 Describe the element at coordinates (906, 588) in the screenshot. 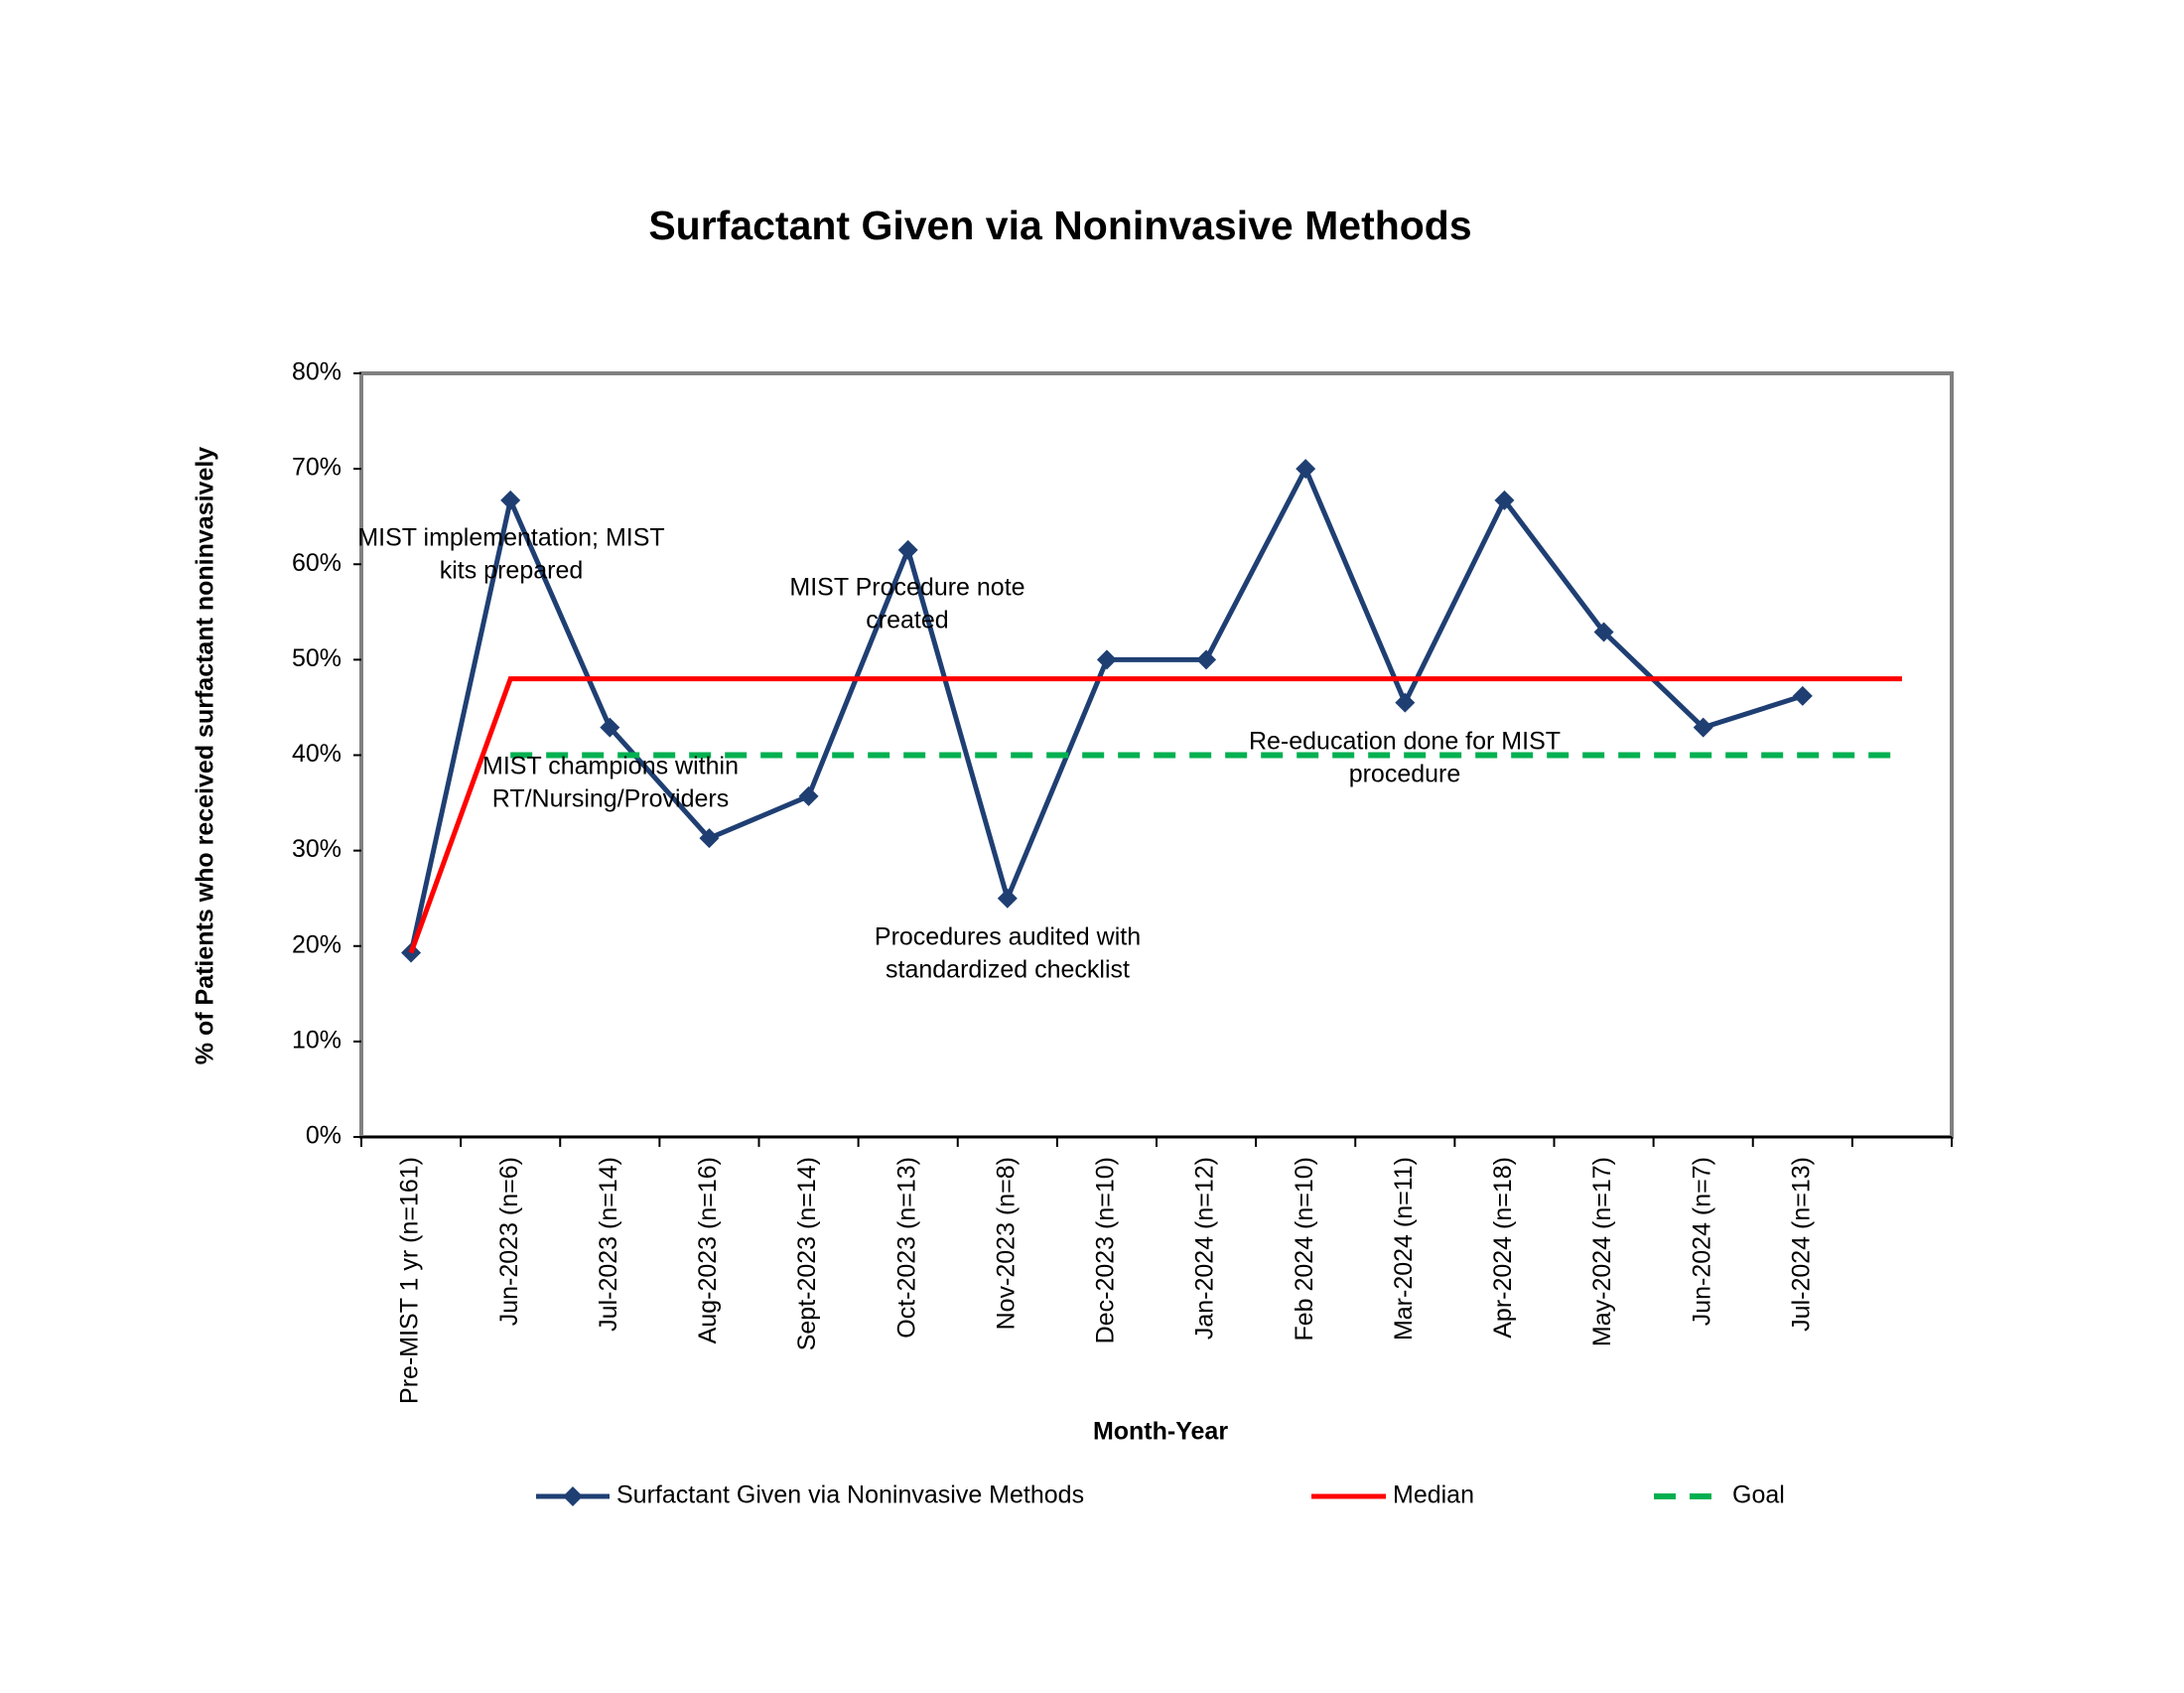

I see `annotation: MIST Procedure note` at that location.